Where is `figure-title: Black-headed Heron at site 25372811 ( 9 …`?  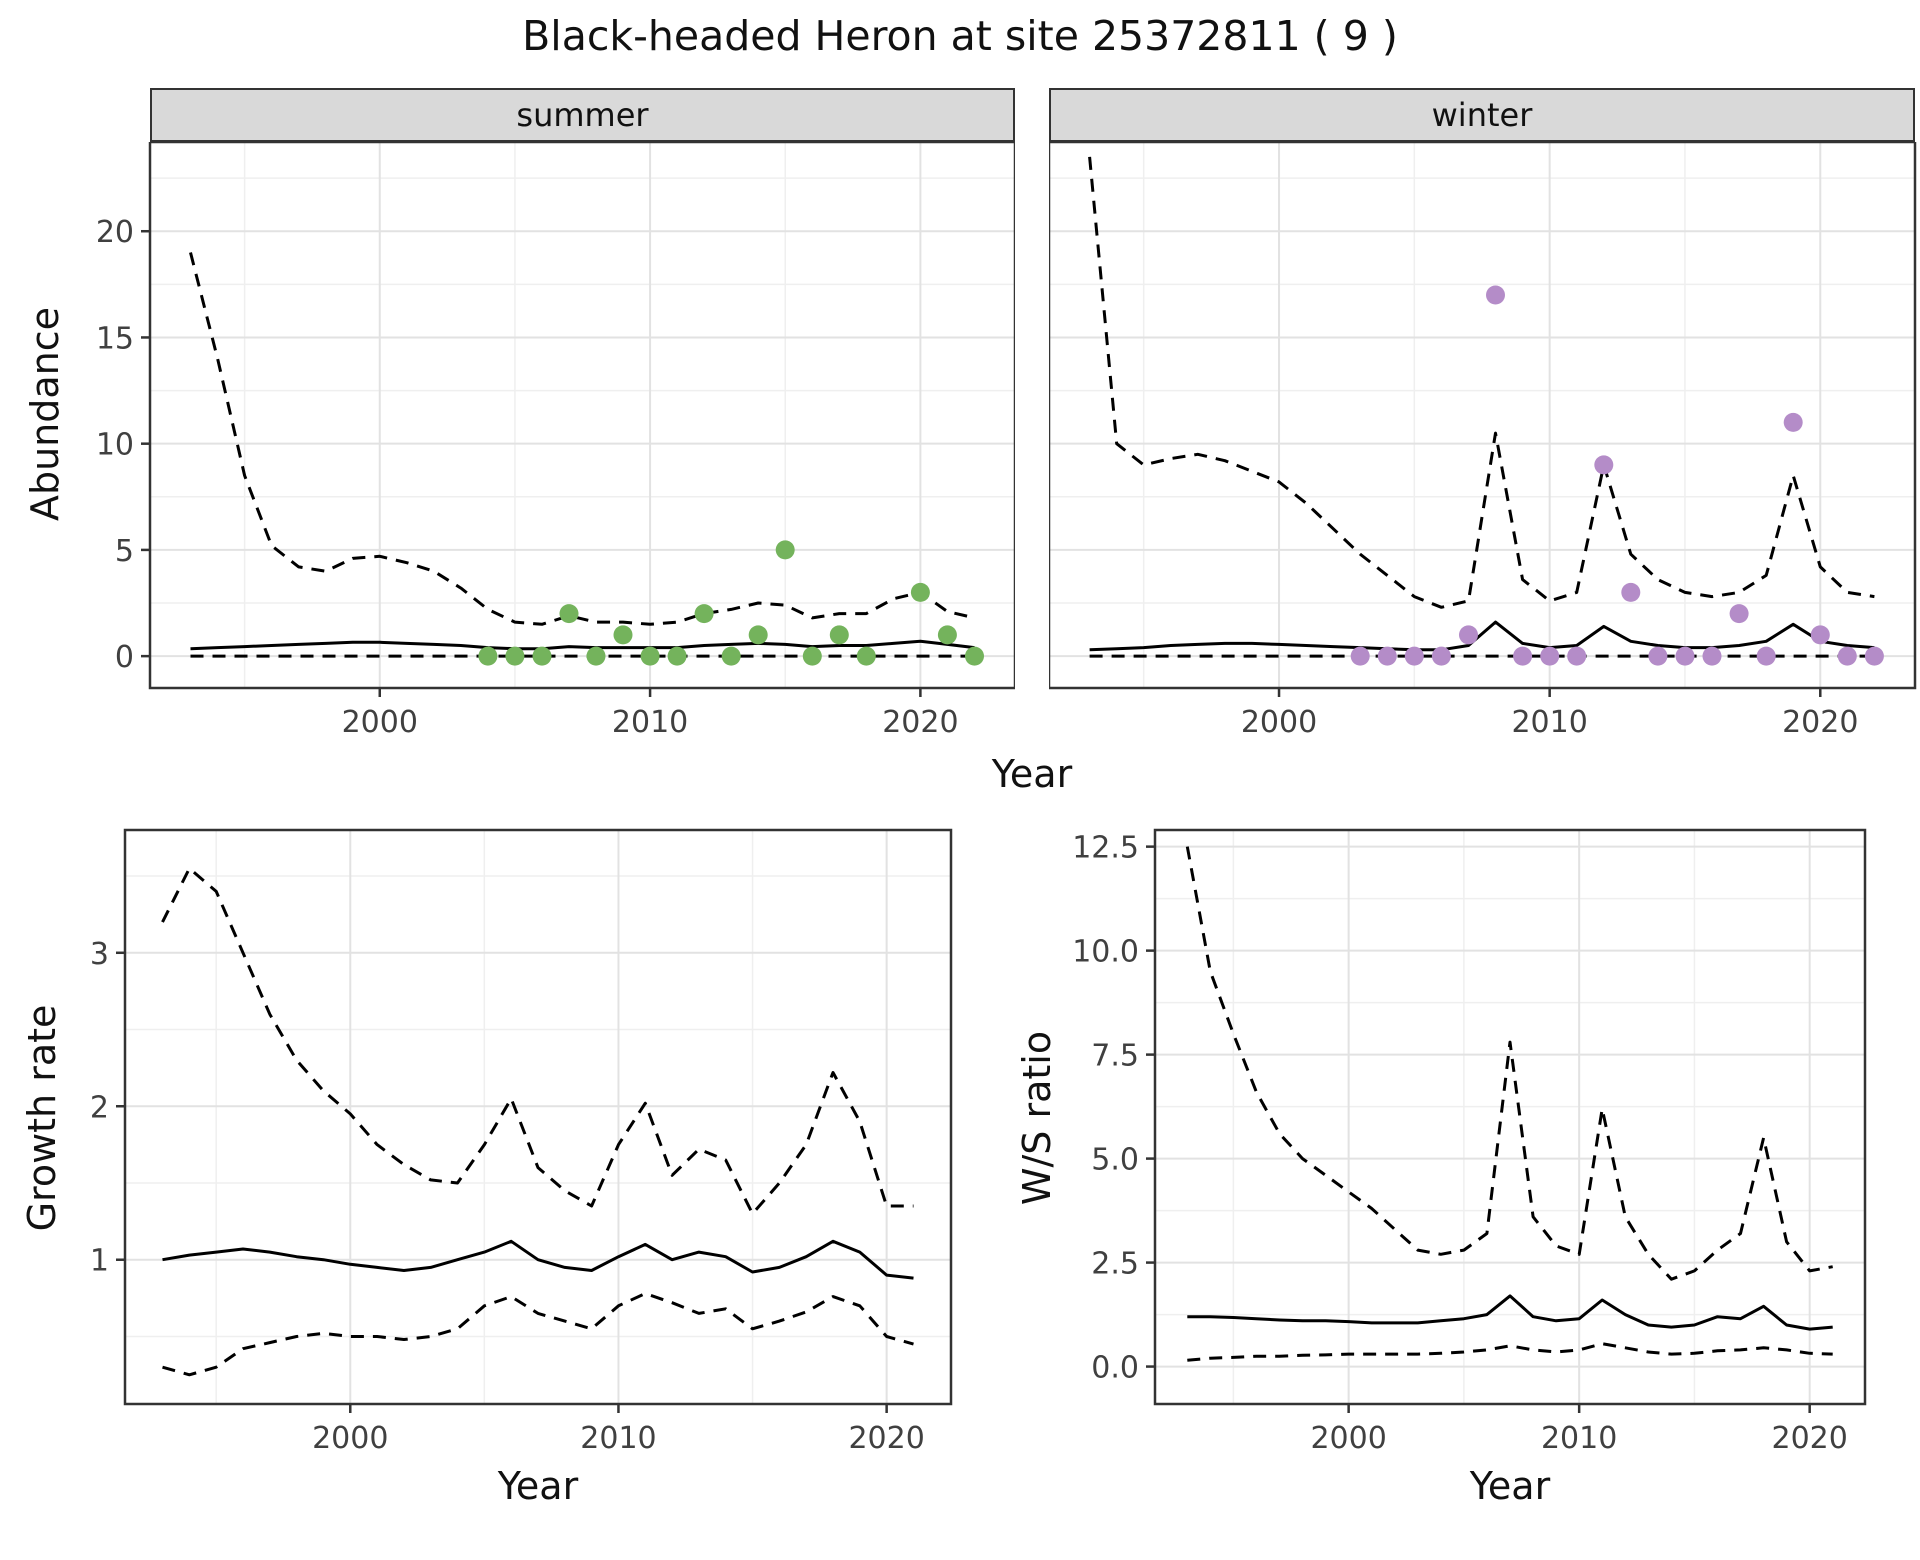 figure-title: Black-headed Heron at site 25372811 ( 9 … is located at coordinates (960, 36).